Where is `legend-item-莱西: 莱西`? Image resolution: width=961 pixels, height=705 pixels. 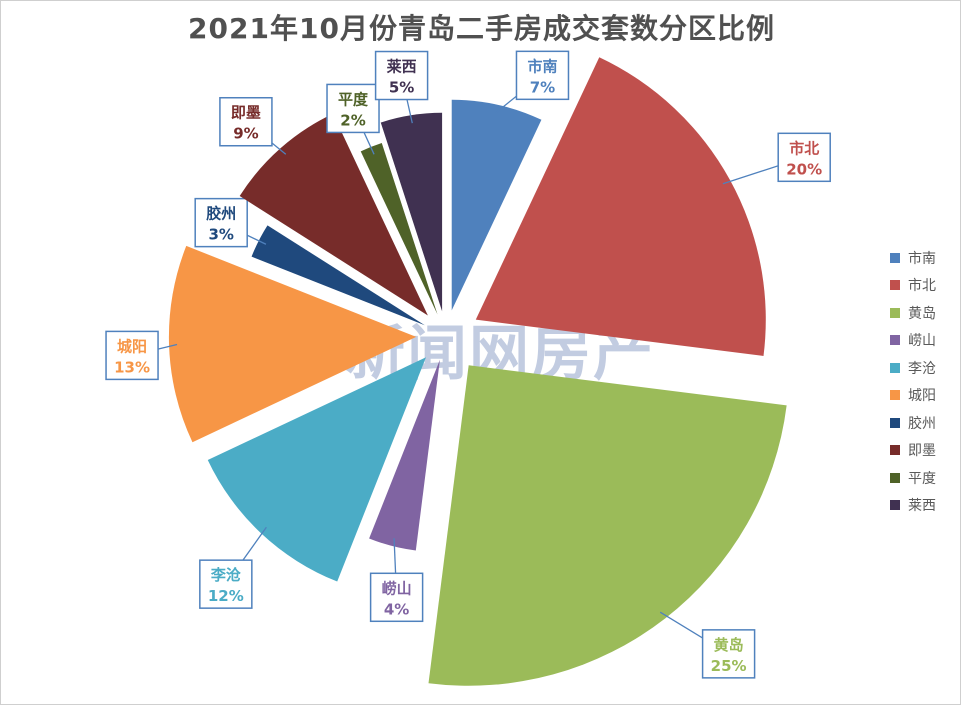
legend-item-莱西: 莱西 is located at coordinates (913, 506).